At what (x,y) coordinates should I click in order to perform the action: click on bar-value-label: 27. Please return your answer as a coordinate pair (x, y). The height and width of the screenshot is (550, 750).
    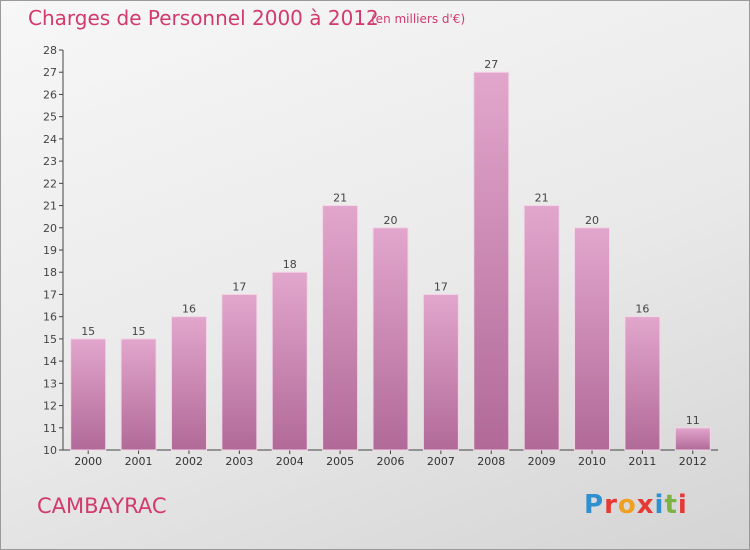
    Looking at the image, I should click on (491, 64).